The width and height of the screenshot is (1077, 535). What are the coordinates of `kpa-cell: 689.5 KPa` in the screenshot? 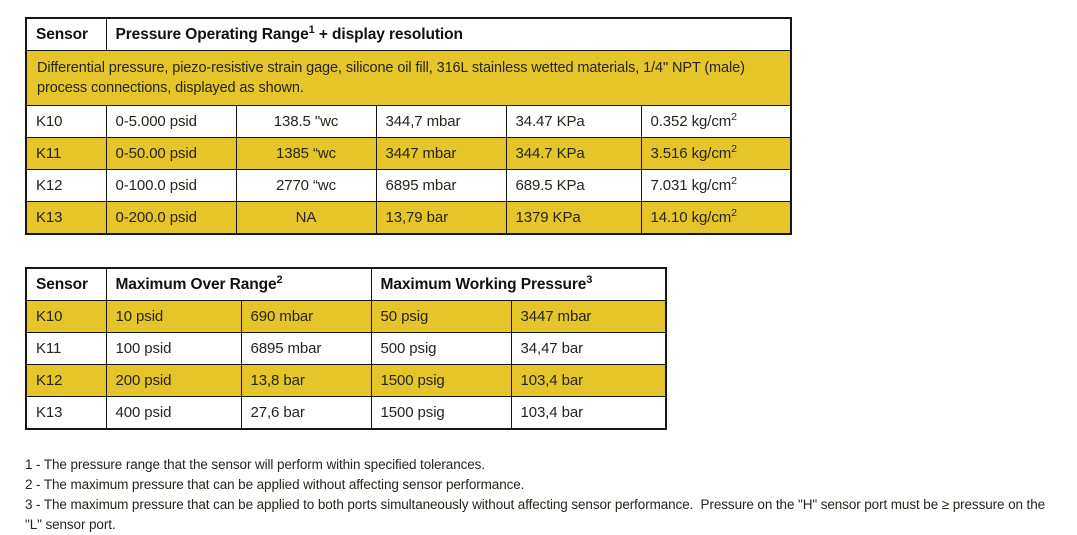 It's located at (573, 185).